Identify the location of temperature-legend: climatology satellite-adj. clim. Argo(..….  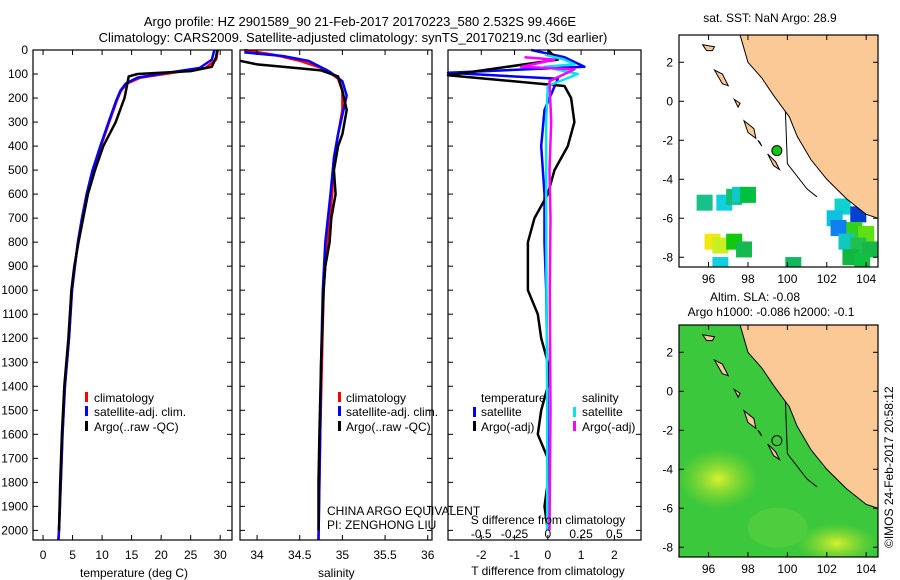
(135, 412).